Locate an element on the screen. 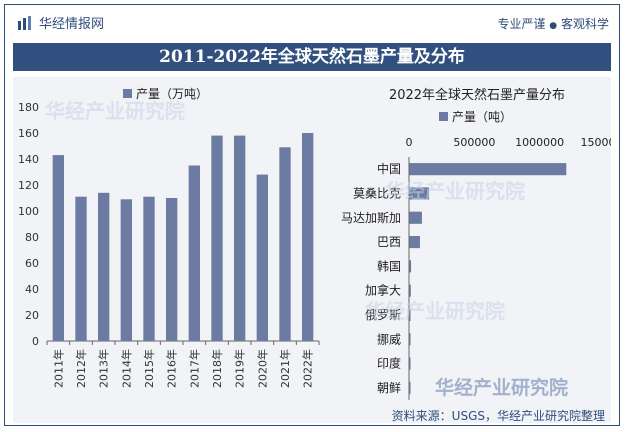 This screenshot has width=626, height=432. left-x-tick-label: 2017年 is located at coordinates (194, 368).